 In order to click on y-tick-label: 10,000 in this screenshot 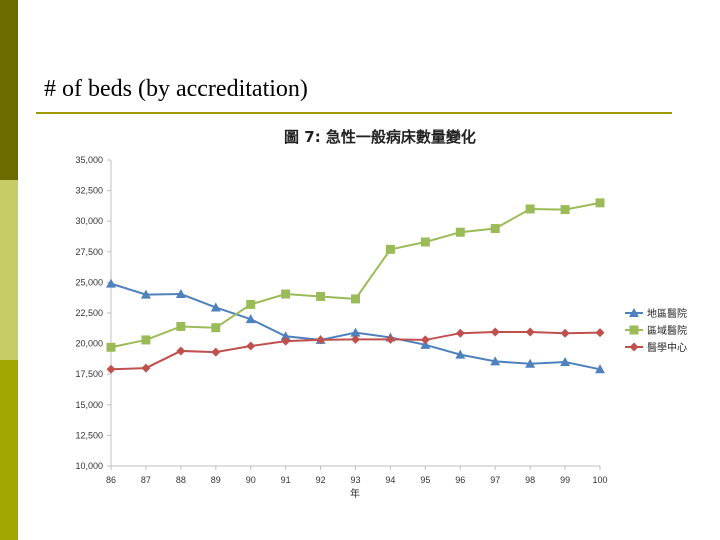, I will do `click(89, 466)`.